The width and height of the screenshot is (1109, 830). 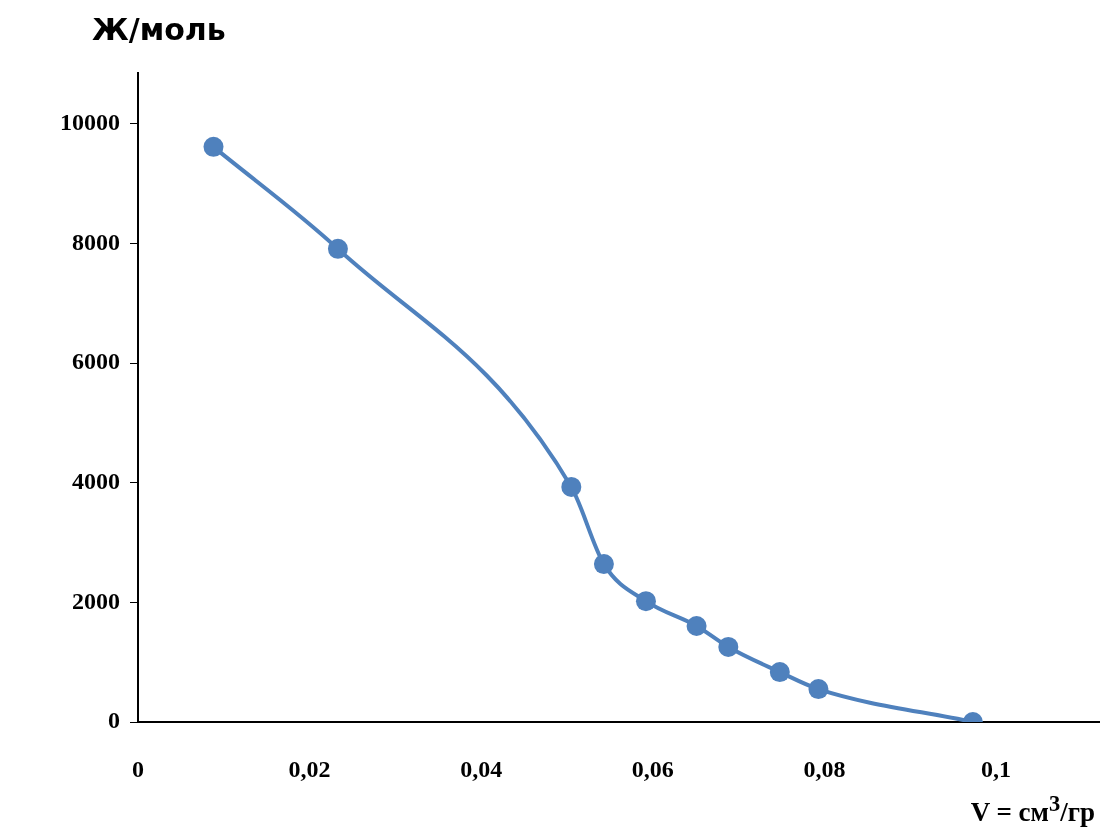 I want to click on y-tick-label: 0, so click(x=114, y=720).